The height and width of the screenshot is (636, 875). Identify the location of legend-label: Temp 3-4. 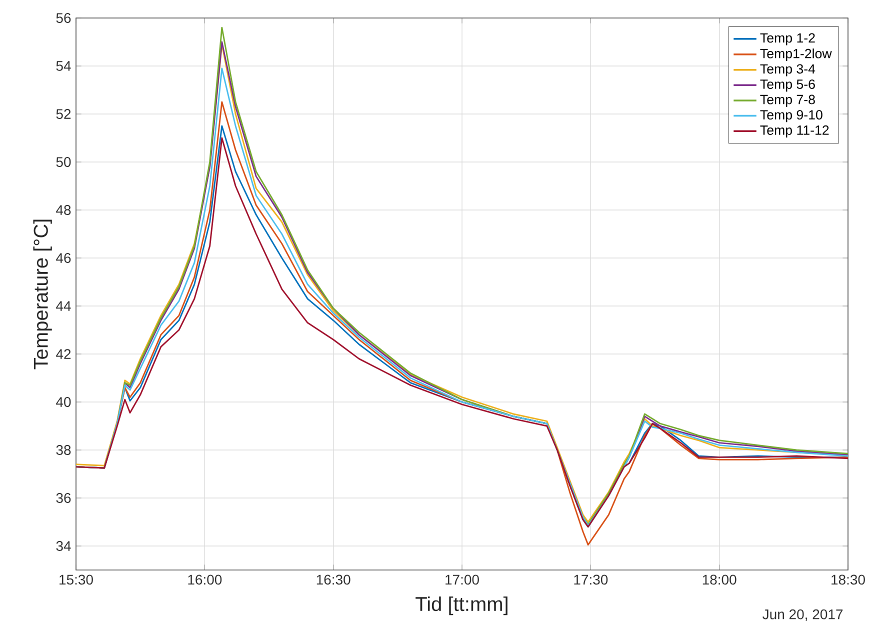
(788, 70).